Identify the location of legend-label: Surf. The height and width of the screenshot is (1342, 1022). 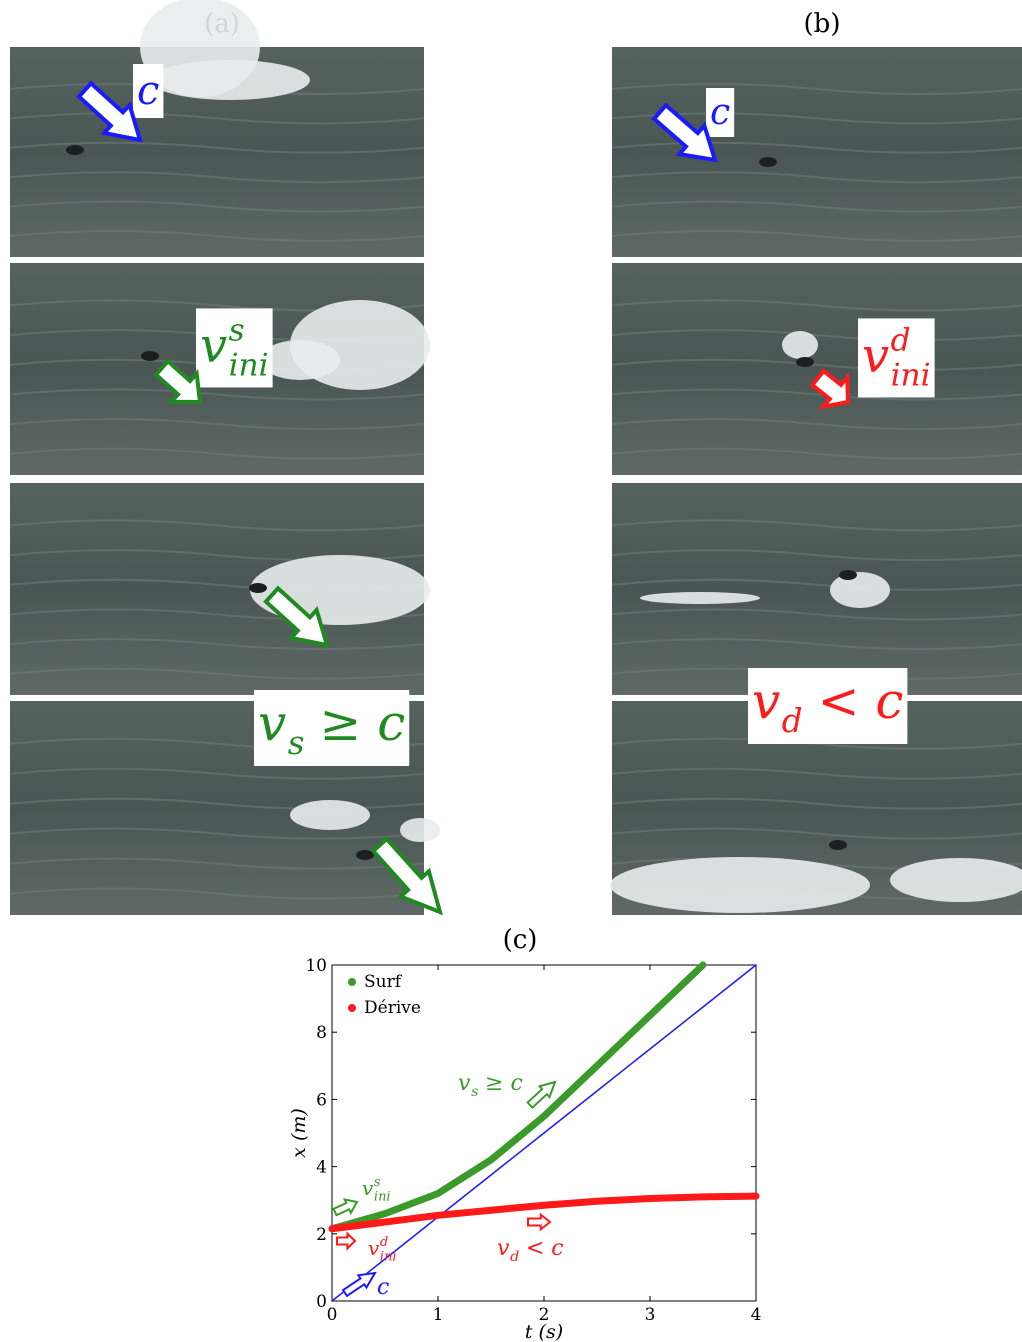
(383, 982).